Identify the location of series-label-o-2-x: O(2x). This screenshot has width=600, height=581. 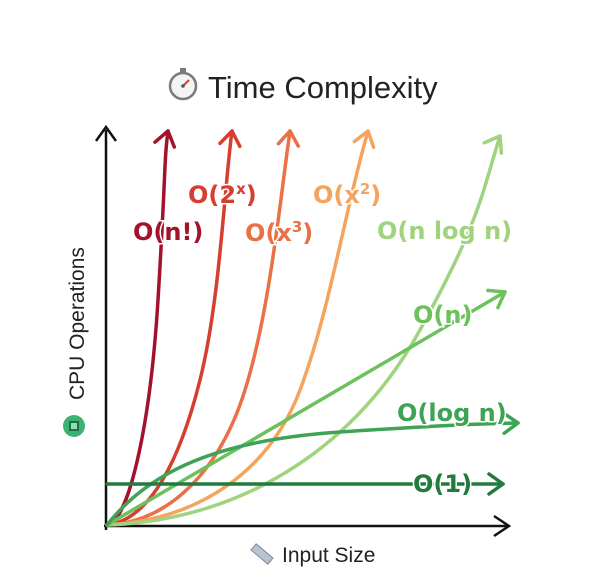
(222, 194).